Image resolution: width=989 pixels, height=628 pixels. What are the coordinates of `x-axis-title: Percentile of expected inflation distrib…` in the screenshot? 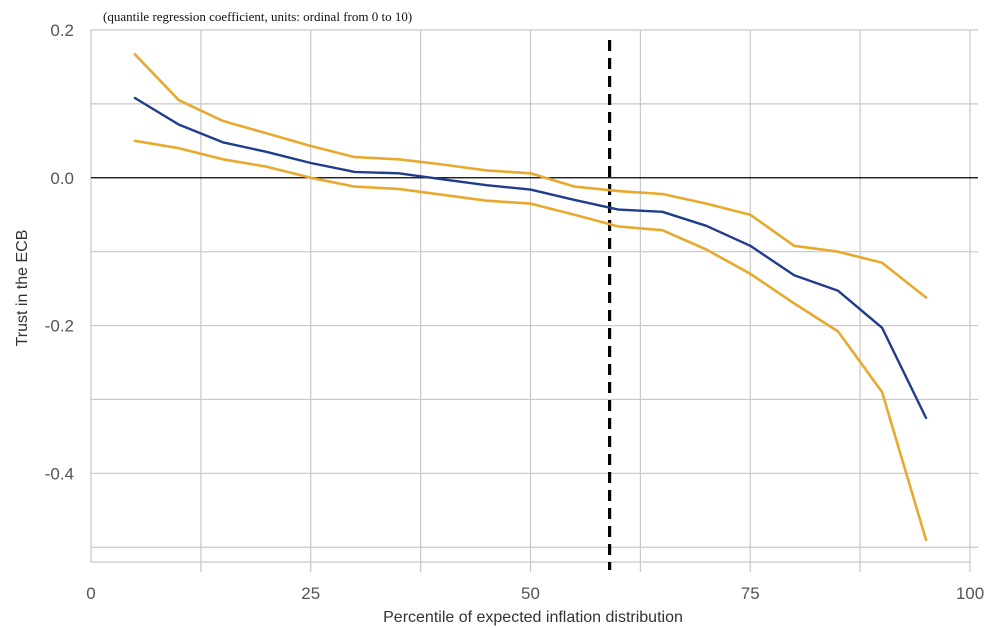 It's located at (533, 617).